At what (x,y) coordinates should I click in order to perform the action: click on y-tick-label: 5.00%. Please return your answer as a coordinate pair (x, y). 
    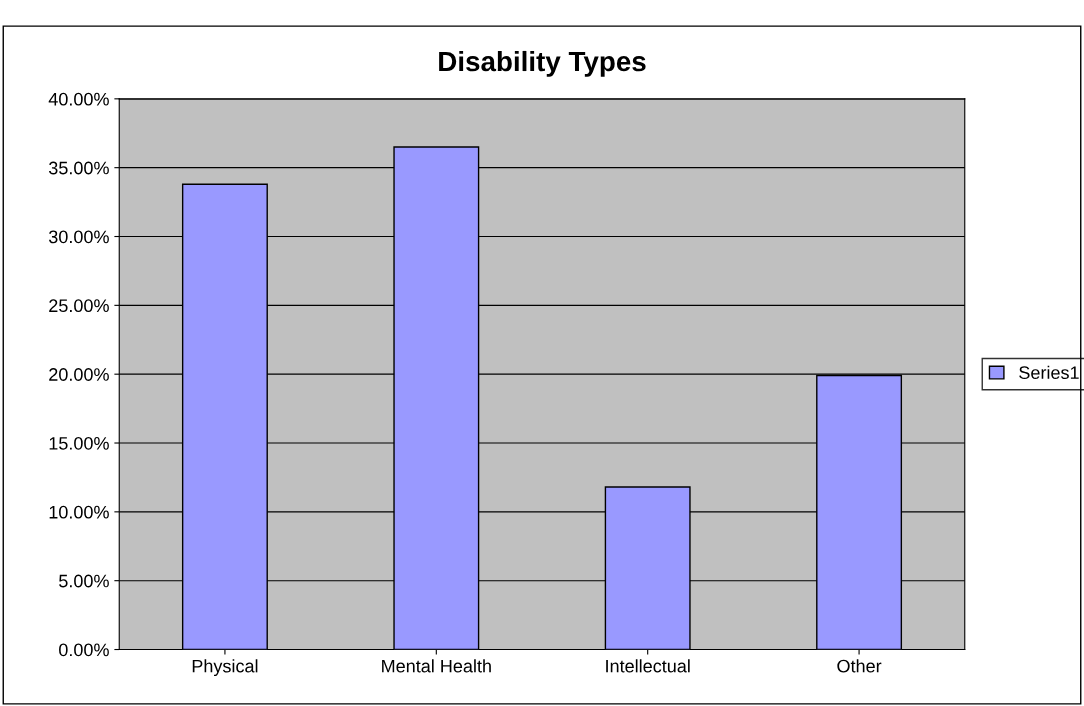
    Looking at the image, I should click on (84, 581).